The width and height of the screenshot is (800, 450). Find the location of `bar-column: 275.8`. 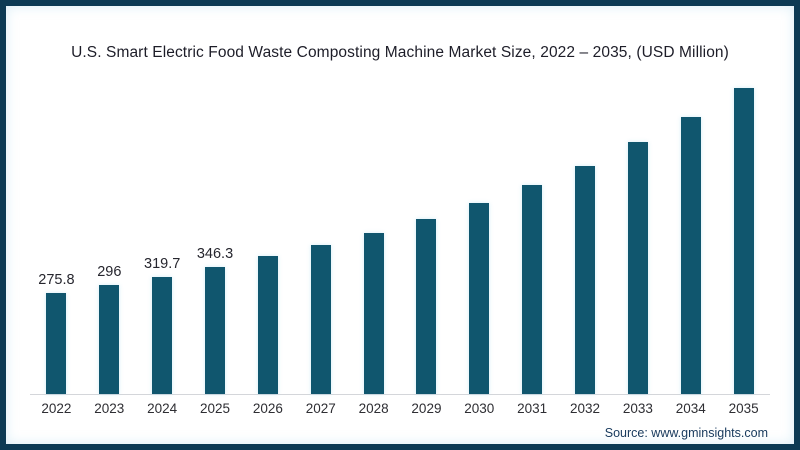

bar-column: 275.8 is located at coordinates (56, 234).